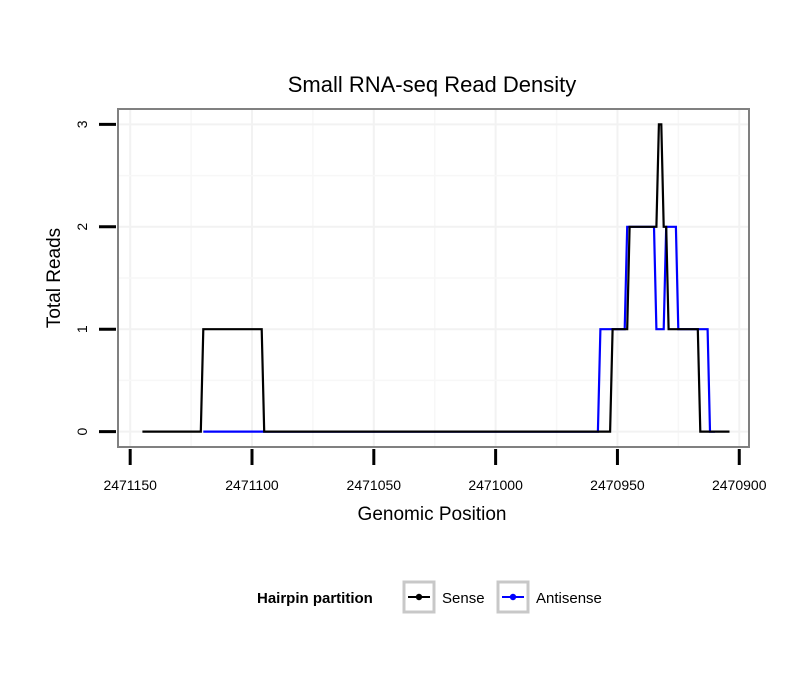  What do you see at coordinates (617, 485) in the screenshot?
I see `x-tick-label: 2470950` at bounding box center [617, 485].